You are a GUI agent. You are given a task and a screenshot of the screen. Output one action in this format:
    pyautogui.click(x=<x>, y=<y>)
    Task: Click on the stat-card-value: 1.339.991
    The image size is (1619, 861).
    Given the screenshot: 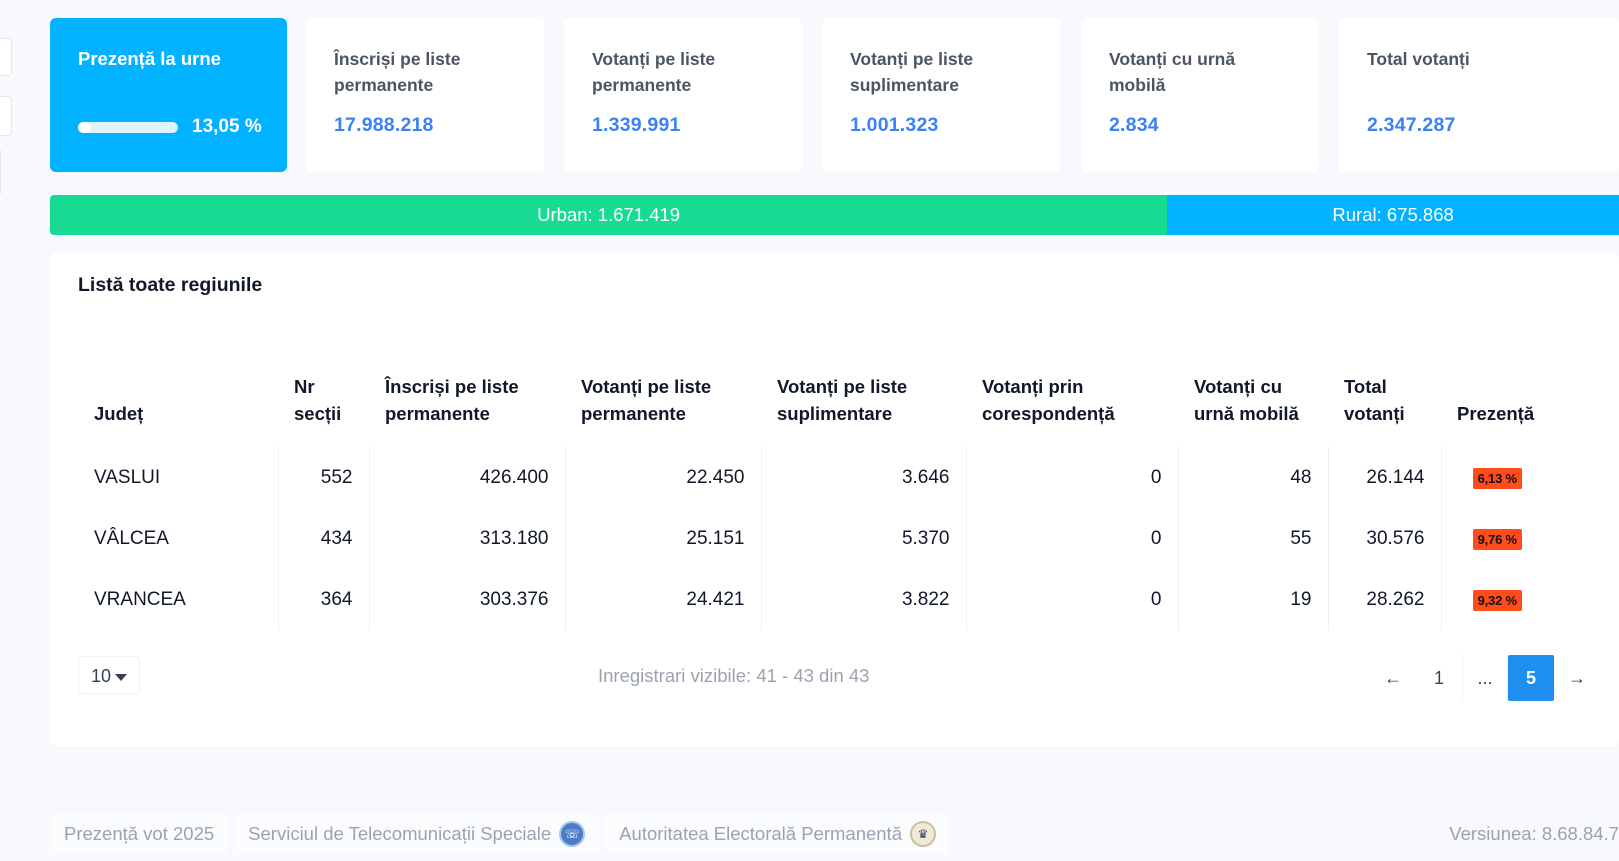 What is the action you would take?
    pyautogui.click(x=636, y=125)
    